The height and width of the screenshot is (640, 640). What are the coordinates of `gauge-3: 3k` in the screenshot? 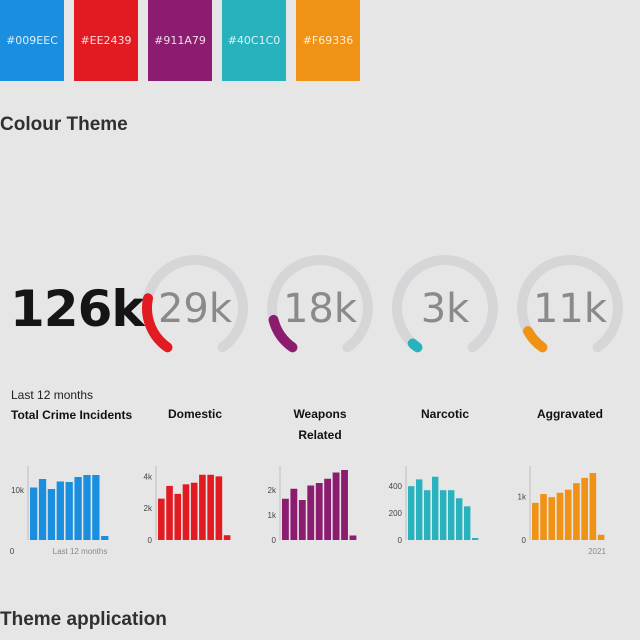 It's located at (445, 303).